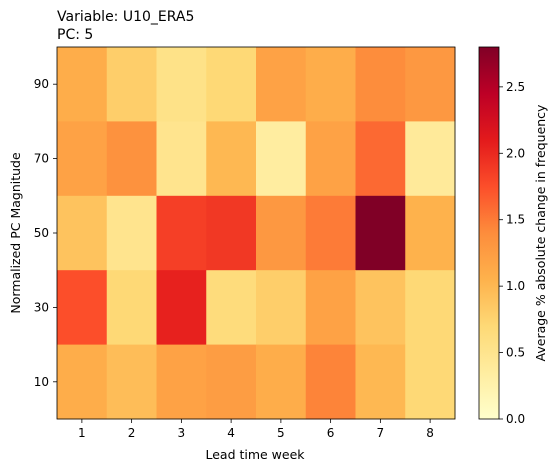 The height and width of the screenshot is (471, 558). What do you see at coordinates (41, 84) in the screenshot?
I see `y-tick-label: 90` at bounding box center [41, 84].